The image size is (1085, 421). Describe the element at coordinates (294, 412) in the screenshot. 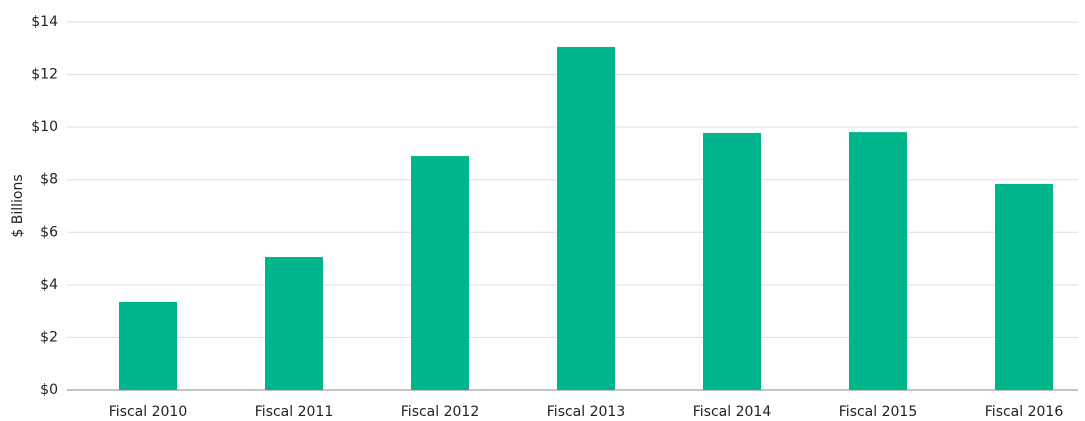

I see `x-tick-label: Fiscal 2011` at that location.